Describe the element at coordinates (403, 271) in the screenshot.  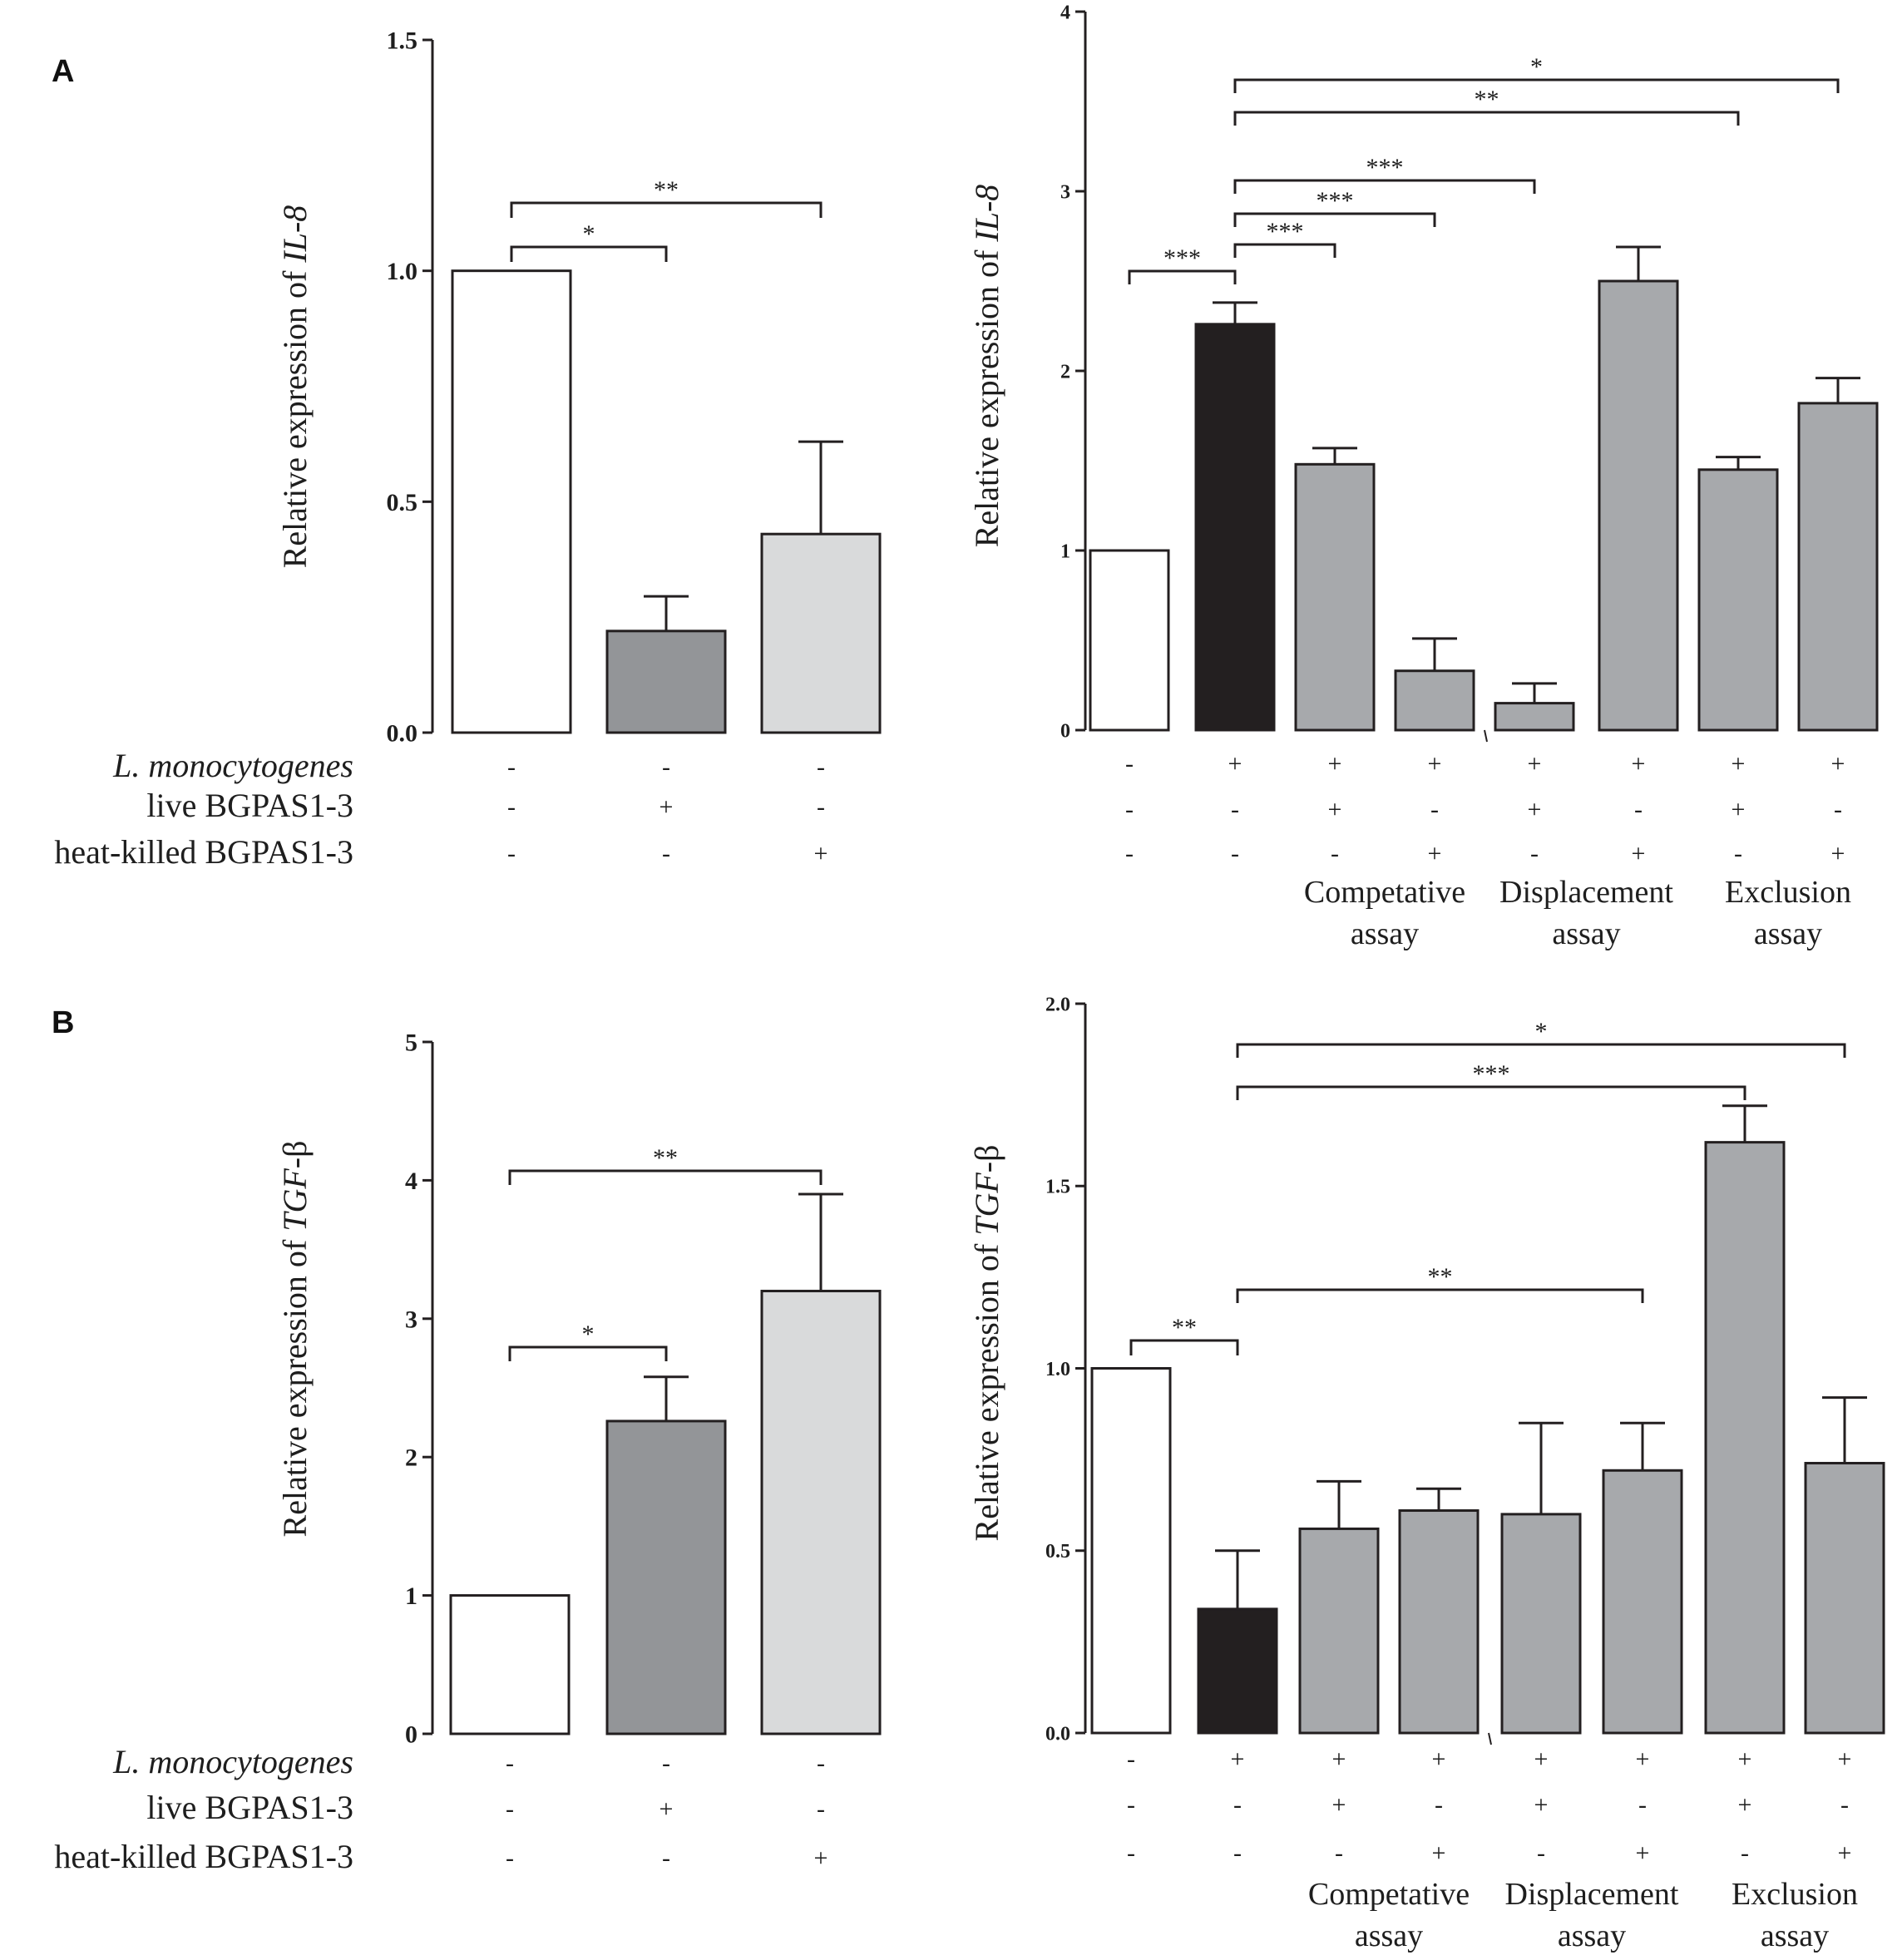
I see `y-tick-label: 1.0` at that location.